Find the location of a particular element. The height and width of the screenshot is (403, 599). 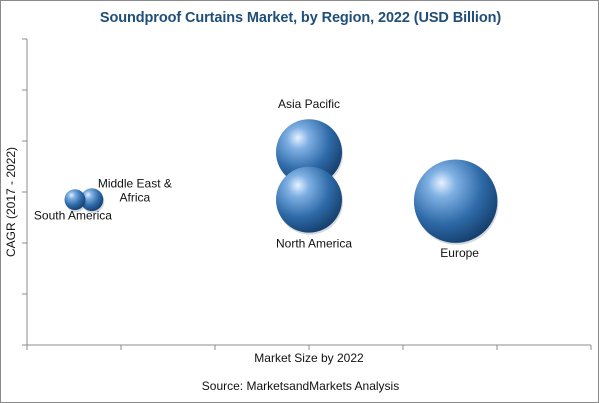

y-axis-title: CAGR (2017 - 2022) is located at coordinates (11, 202).